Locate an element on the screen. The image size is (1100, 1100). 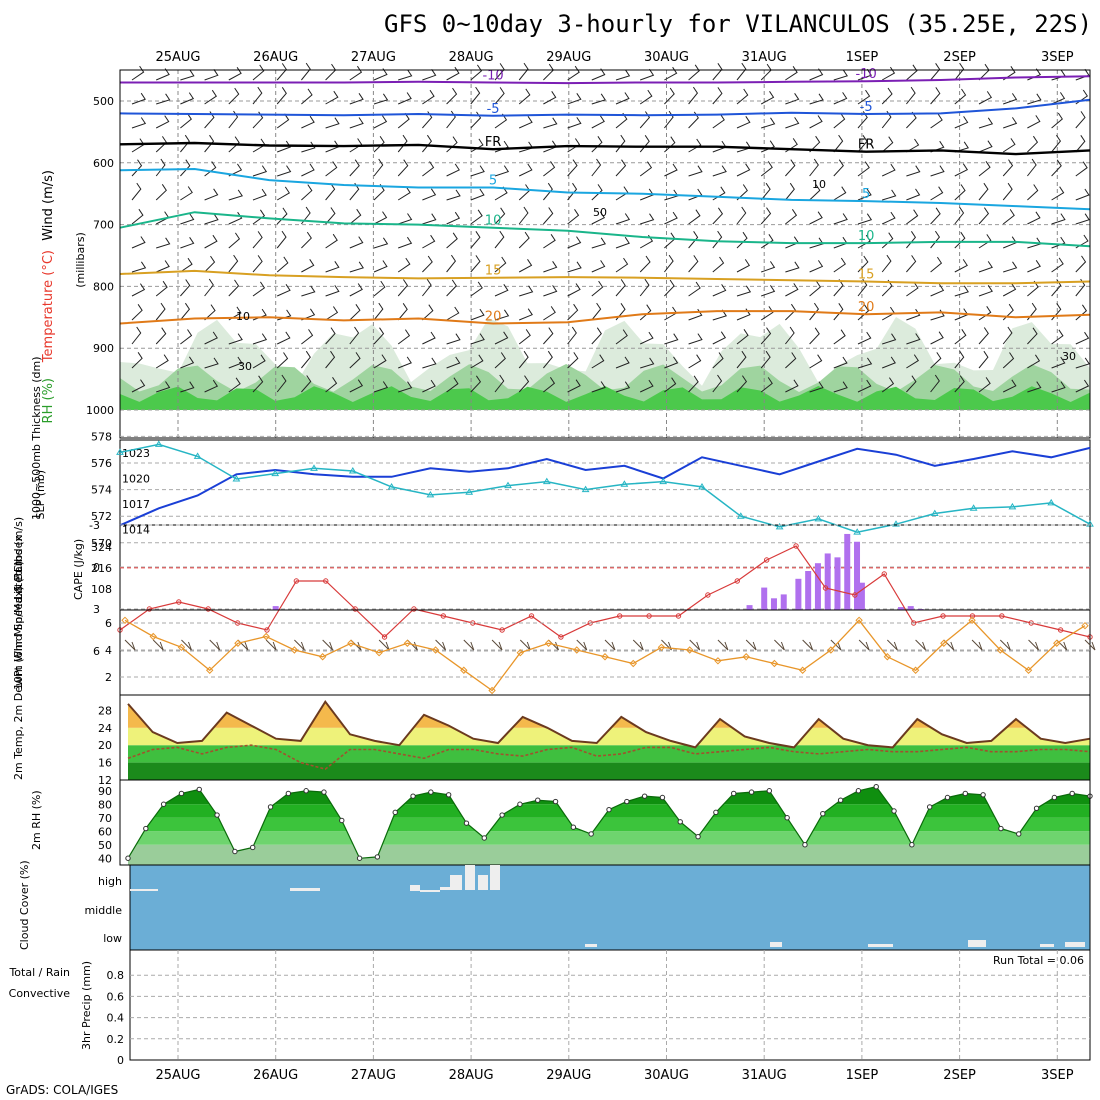
cape-tick-label: 216 is located at coordinates (101, 568).